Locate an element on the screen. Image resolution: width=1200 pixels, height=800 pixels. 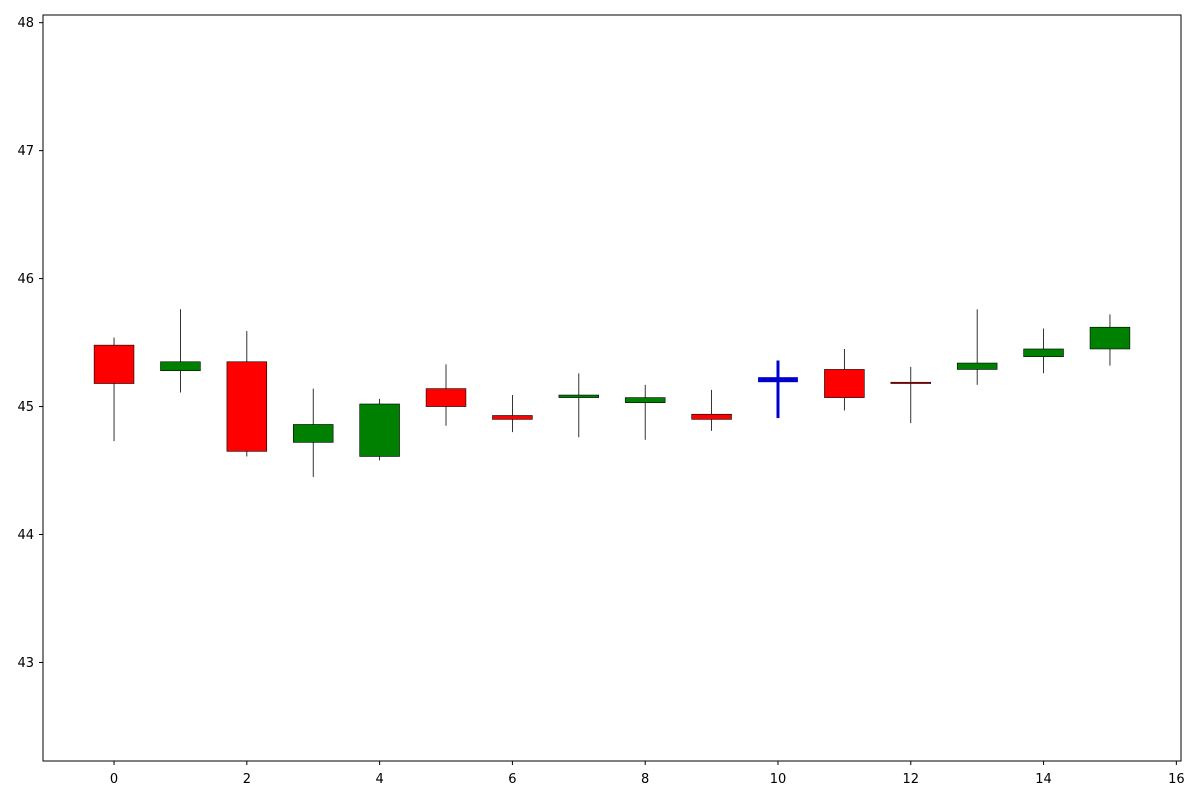
x-tick-label-16: 16 is located at coordinates (1176, 779).